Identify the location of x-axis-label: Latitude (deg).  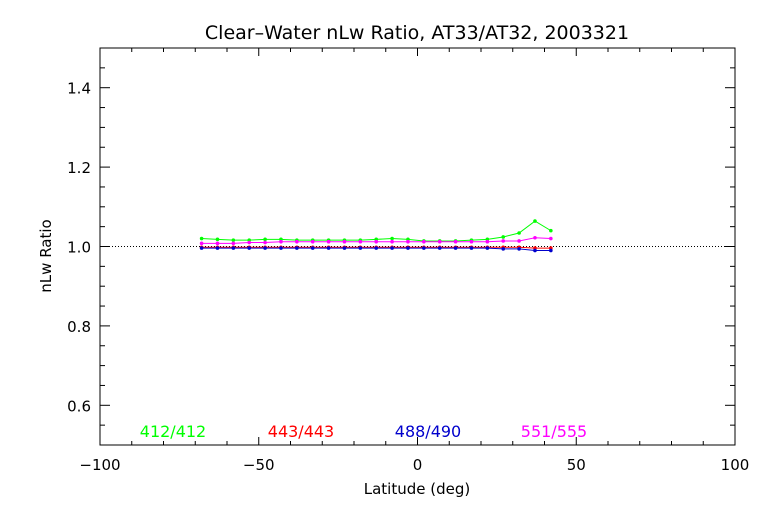
(417, 489).